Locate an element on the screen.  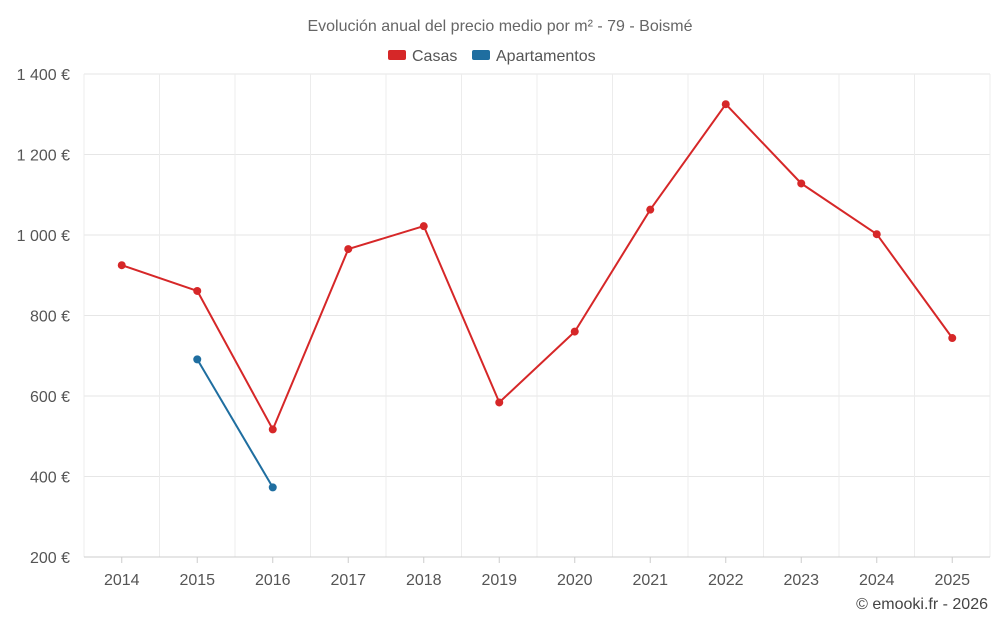
x-tick-label: 2014 is located at coordinates (122, 580).